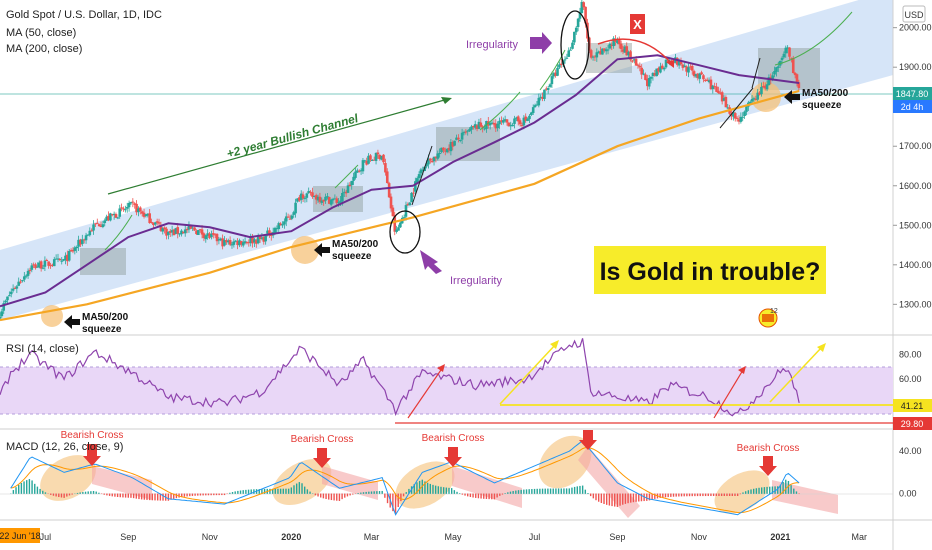 The image size is (932, 550). Describe the element at coordinates (41, 33) in the screenshot. I see `ma50-legend: MA (50, close)` at that location.